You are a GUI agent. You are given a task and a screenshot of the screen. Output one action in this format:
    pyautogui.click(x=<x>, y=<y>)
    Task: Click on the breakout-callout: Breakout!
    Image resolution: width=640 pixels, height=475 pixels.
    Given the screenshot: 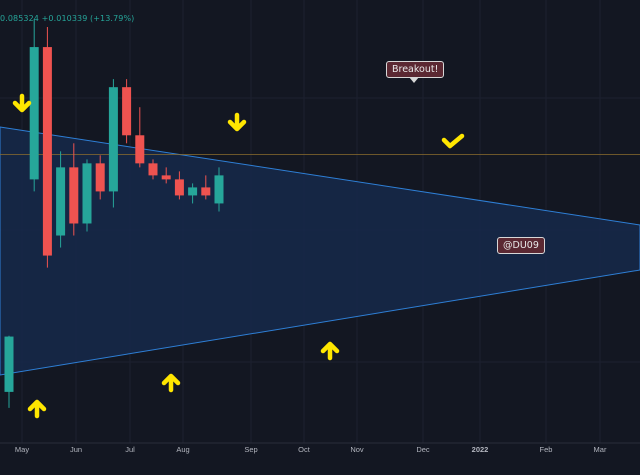 What is the action you would take?
    pyautogui.click(x=415, y=72)
    